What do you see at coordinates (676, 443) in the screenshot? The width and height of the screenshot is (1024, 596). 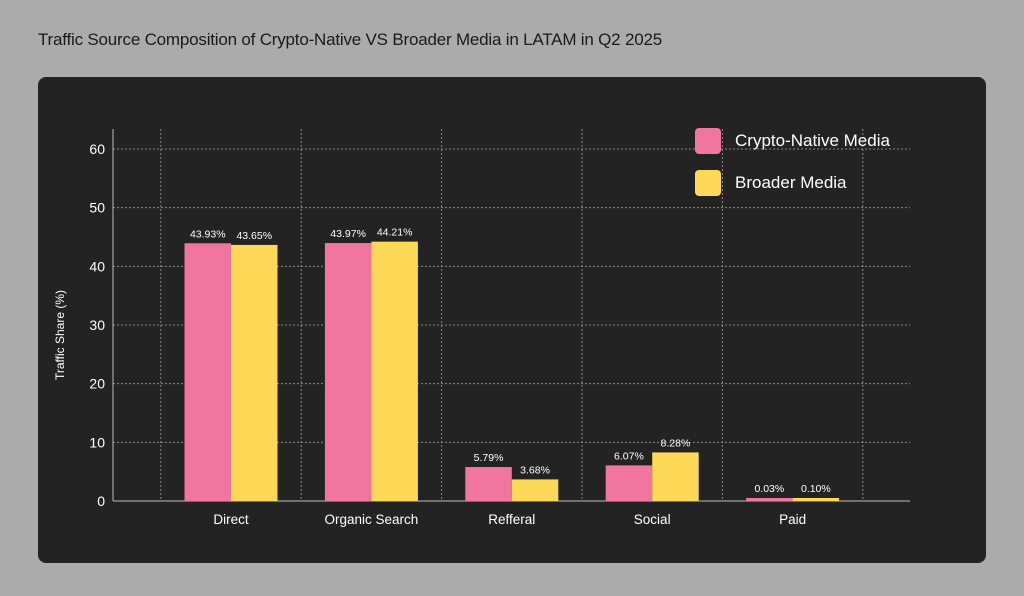 I see `bar-value-label: 8.28%` at bounding box center [676, 443].